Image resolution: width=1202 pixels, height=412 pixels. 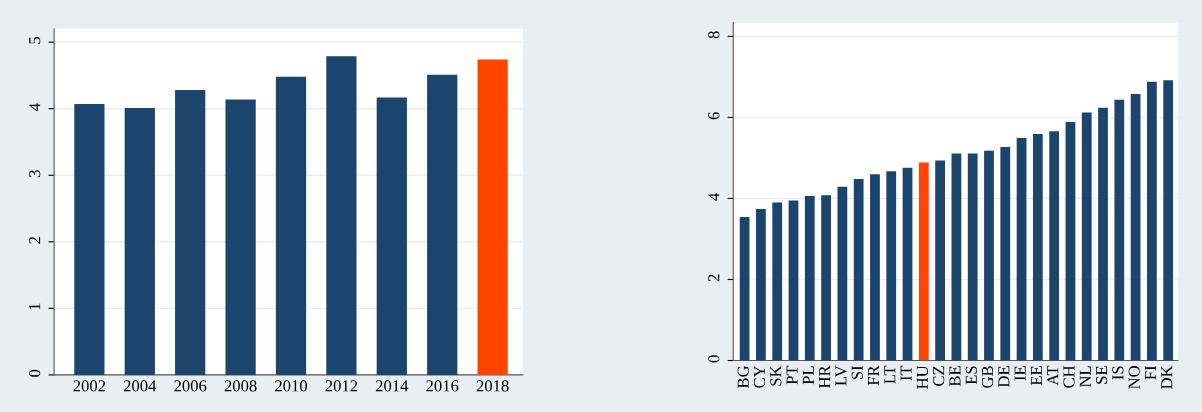 I want to click on x-tick-label: CY, so click(x=759, y=376).